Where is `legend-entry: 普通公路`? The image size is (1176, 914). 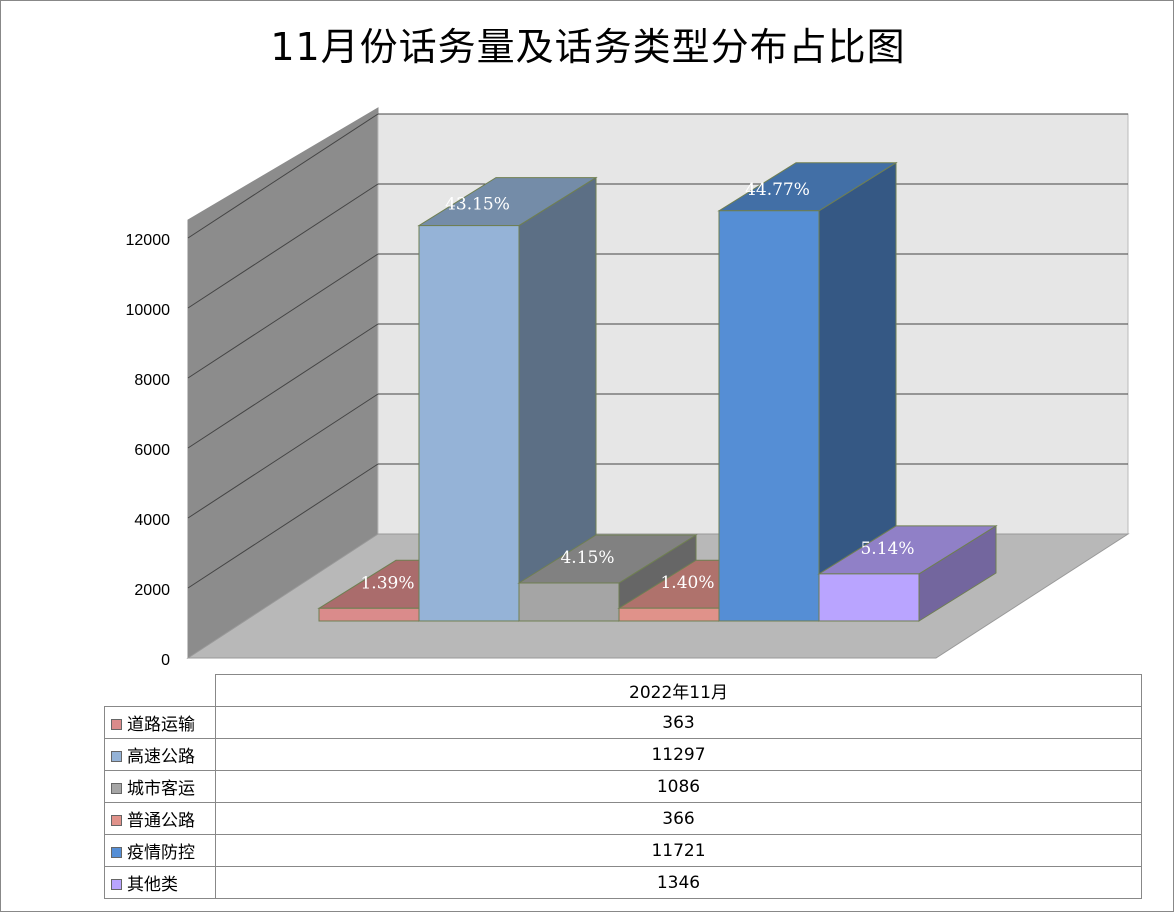 legend-entry: 普通公路 is located at coordinates (160, 818).